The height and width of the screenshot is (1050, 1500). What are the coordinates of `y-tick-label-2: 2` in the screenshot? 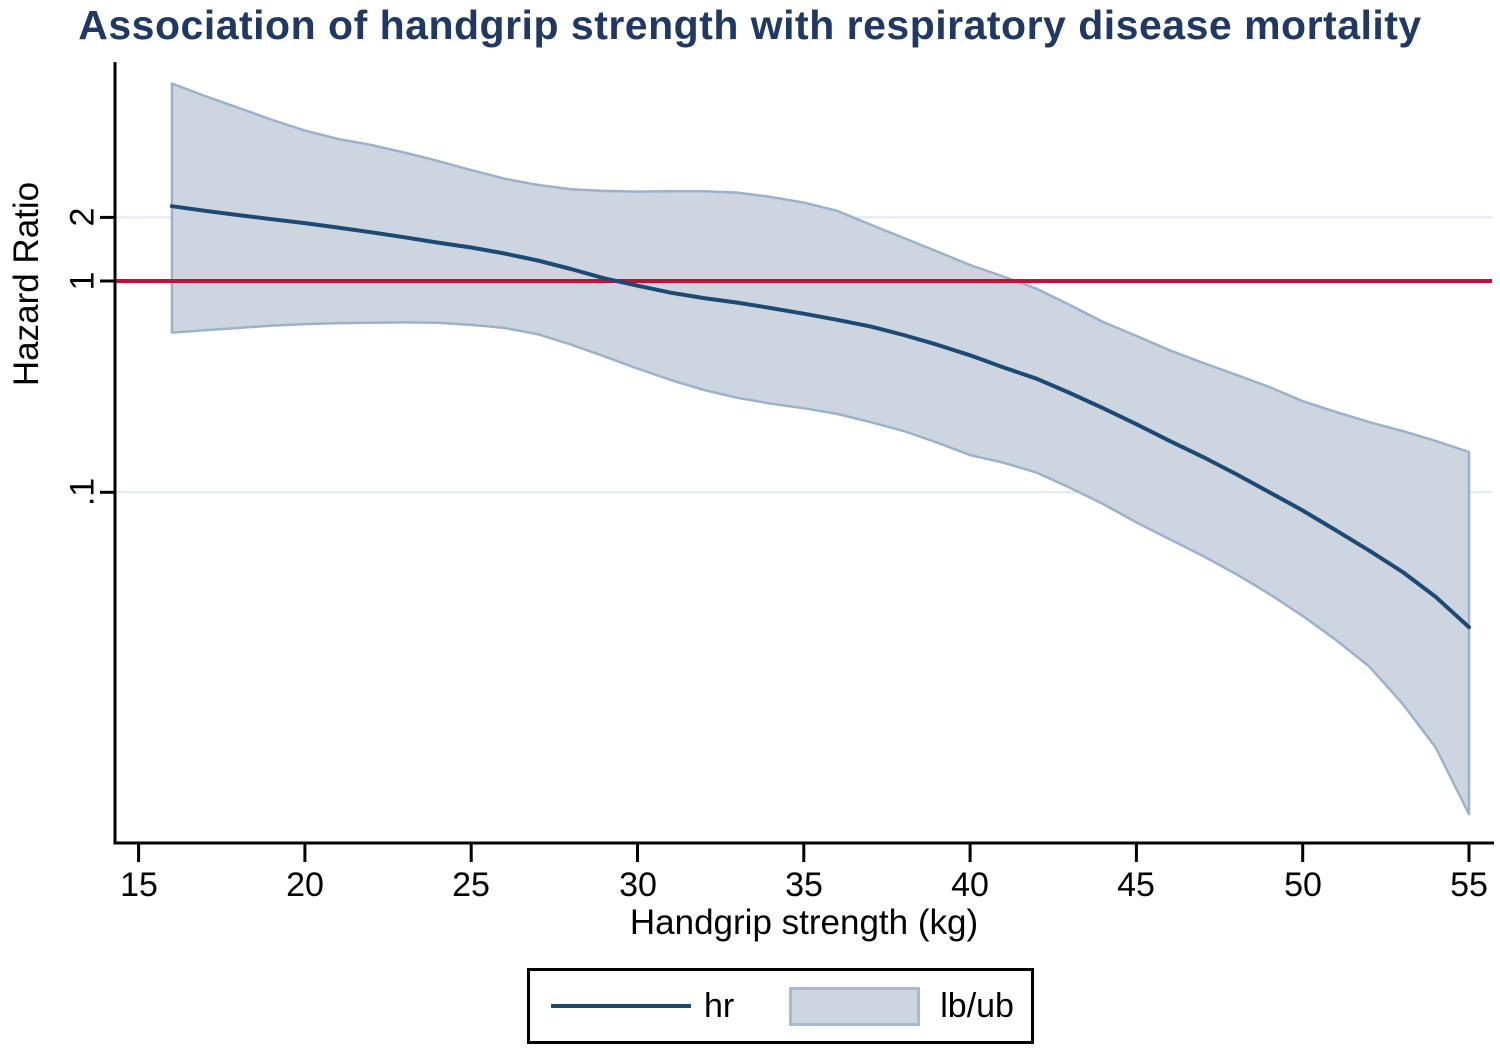 It's located at (82, 217).